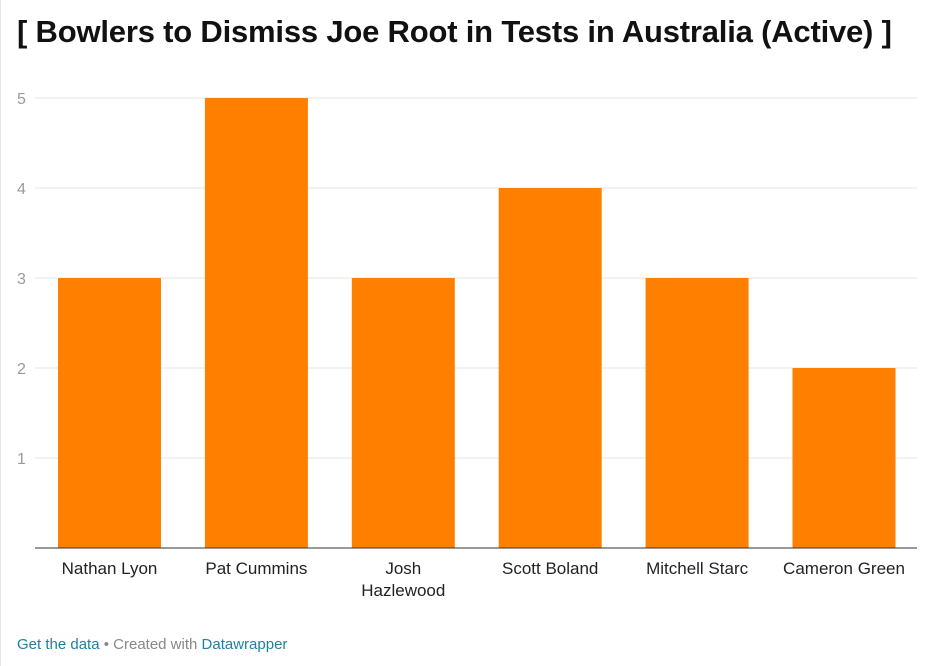  I want to click on y-tick-label: 5, so click(21, 99).